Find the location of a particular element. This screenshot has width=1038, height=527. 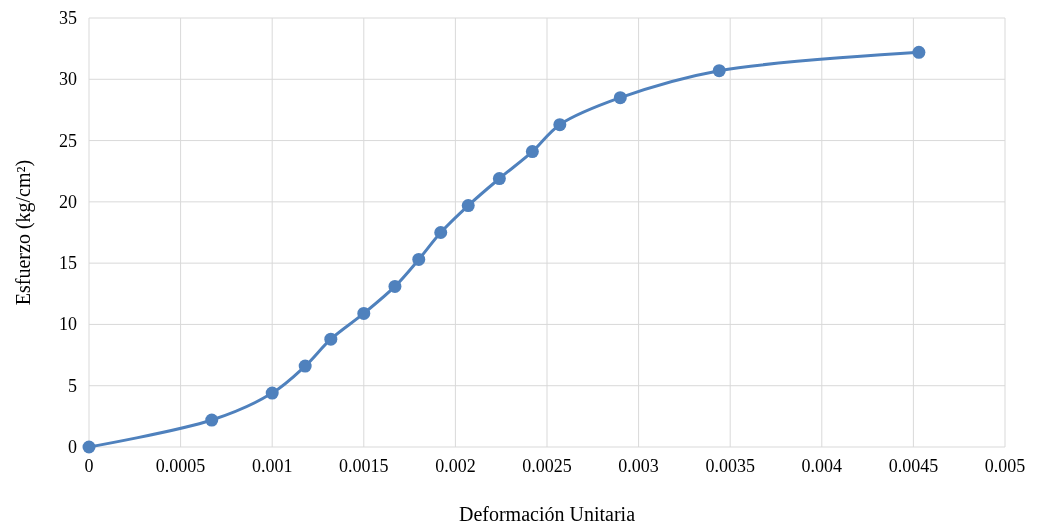

y-tick-label: 10 is located at coordinates (68, 324).